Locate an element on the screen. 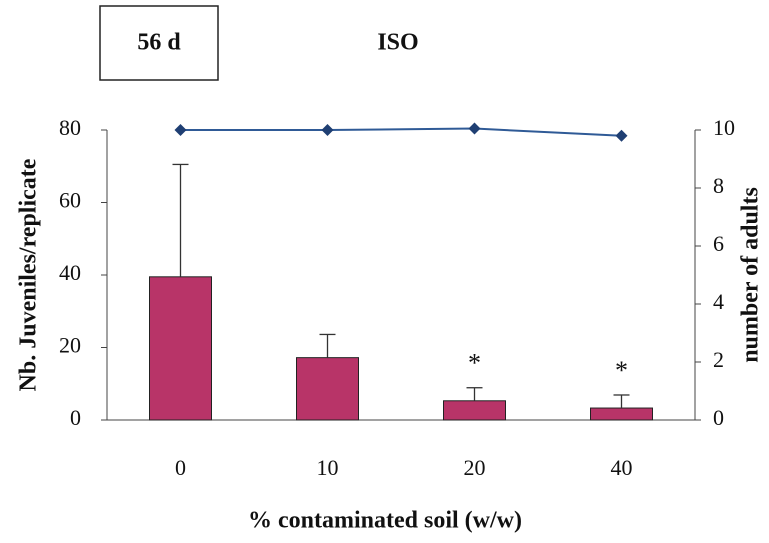  x-tick-label: 20 is located at coordinates (475, 467).